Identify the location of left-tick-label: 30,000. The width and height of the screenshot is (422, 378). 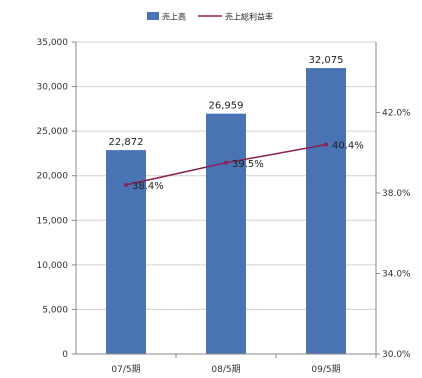
(53, 88).